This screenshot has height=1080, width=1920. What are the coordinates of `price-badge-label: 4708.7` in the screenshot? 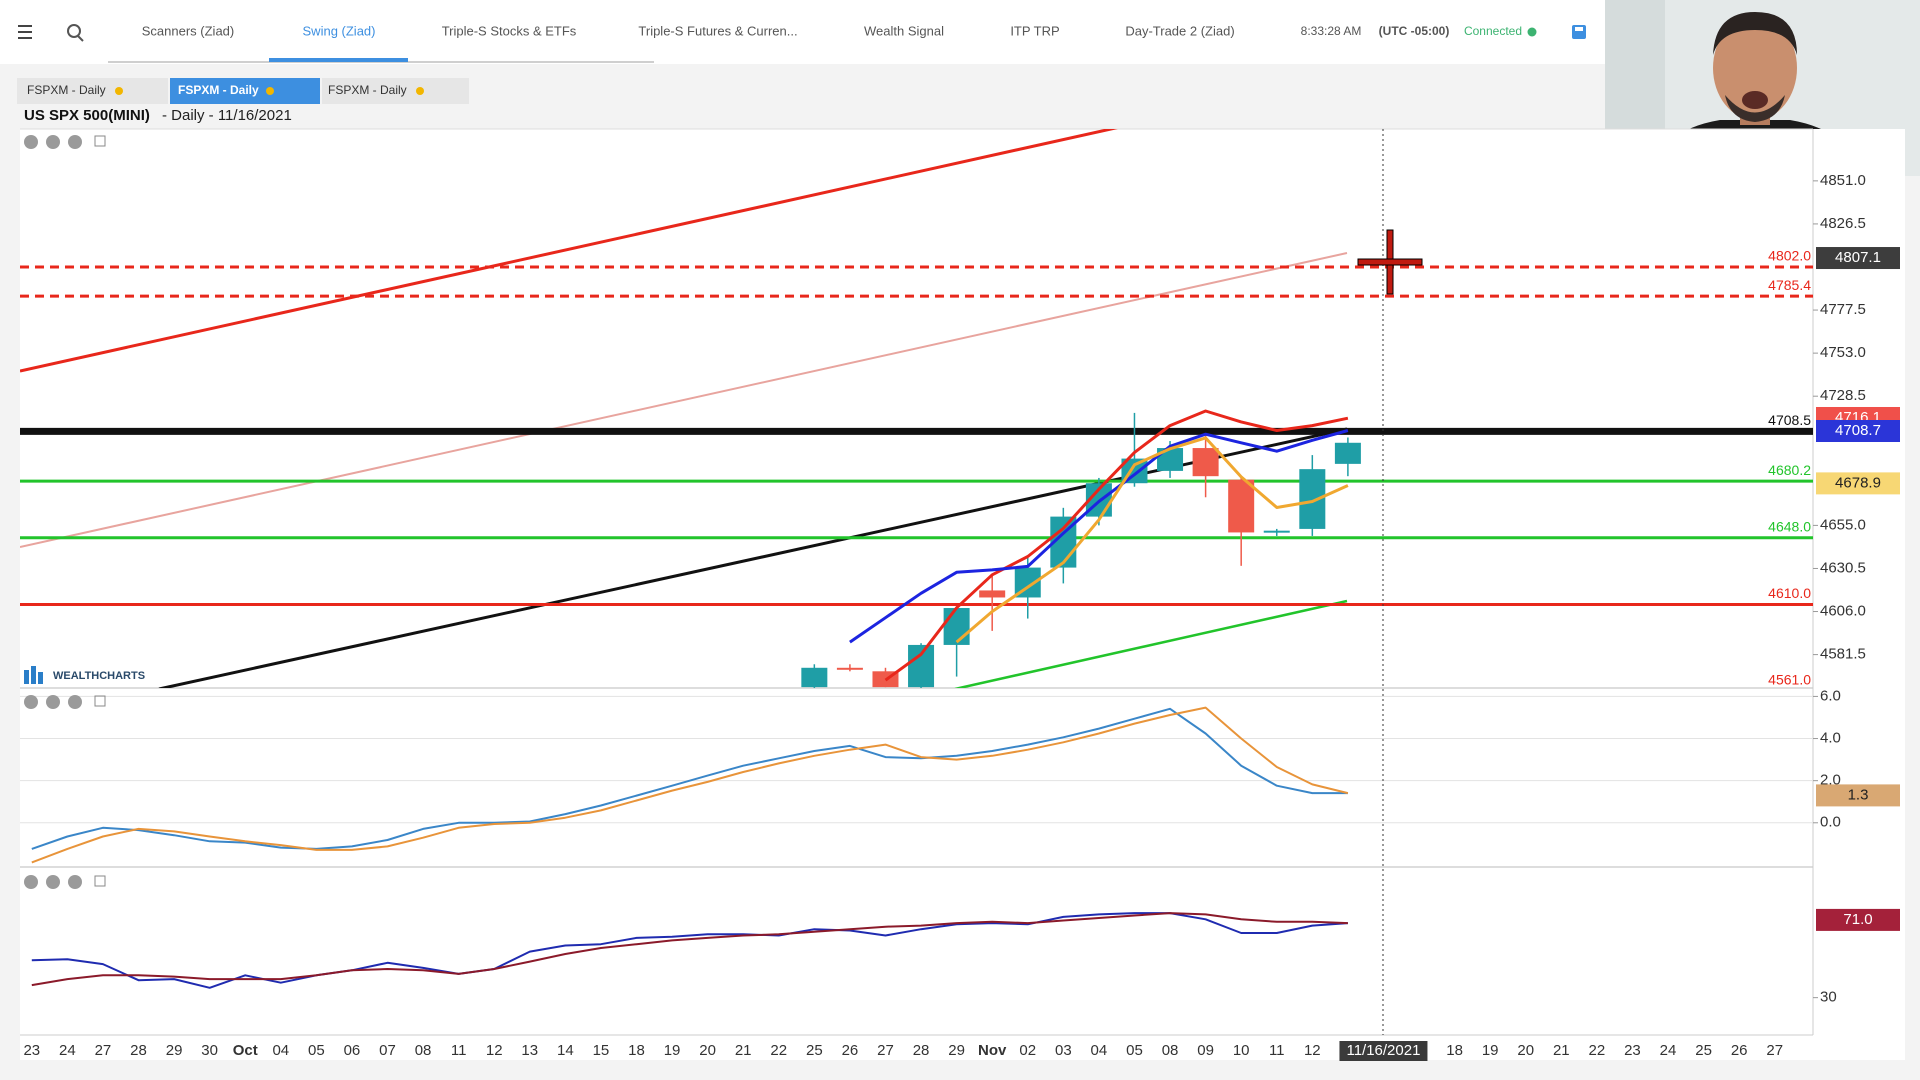 It's located at (1858, 430).